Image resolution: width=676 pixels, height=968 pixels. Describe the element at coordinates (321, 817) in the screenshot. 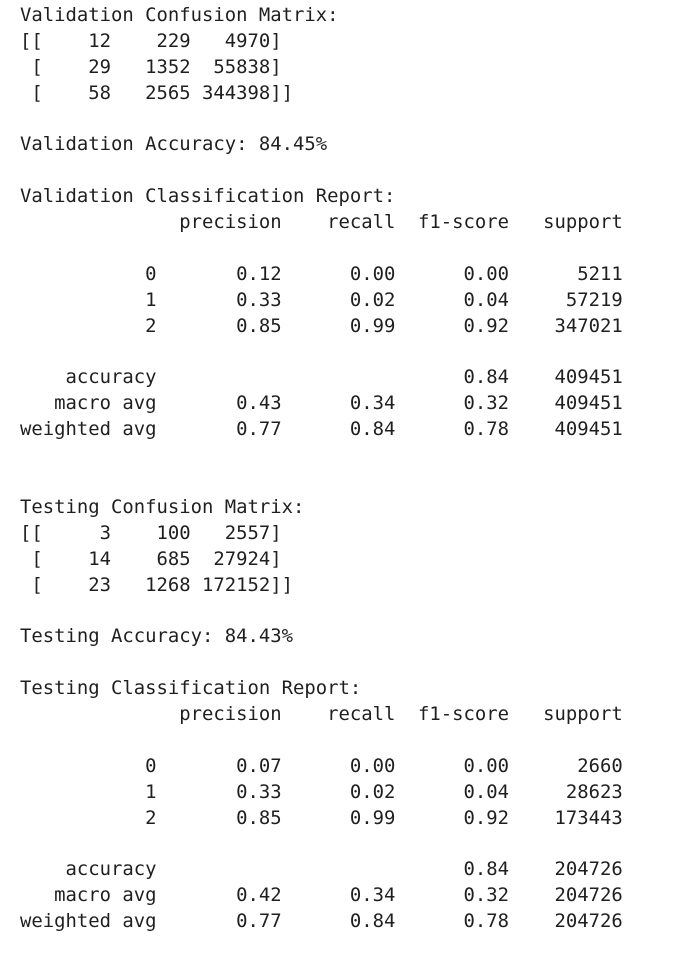

I see `testing-report-class-2: 2 0.85 0.99 0.92 173443` at that location.